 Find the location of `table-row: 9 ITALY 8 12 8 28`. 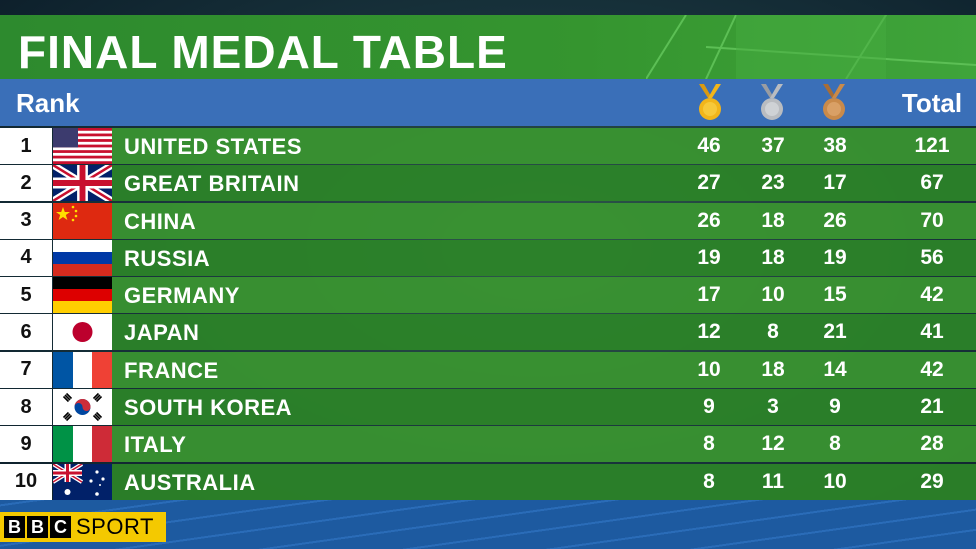

table-row: 9 ITALY 8 12 8 28 is located at coordinates (488, 444).